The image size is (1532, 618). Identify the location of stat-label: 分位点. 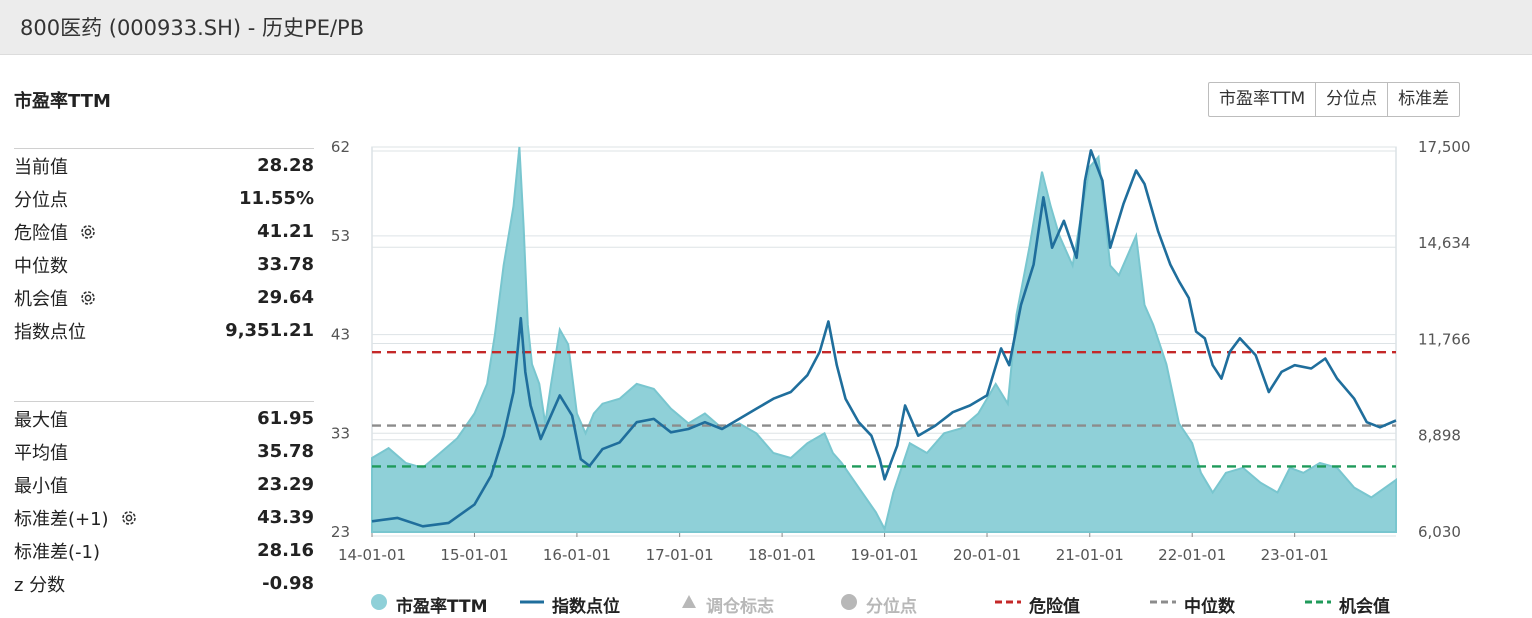
(41, 200).